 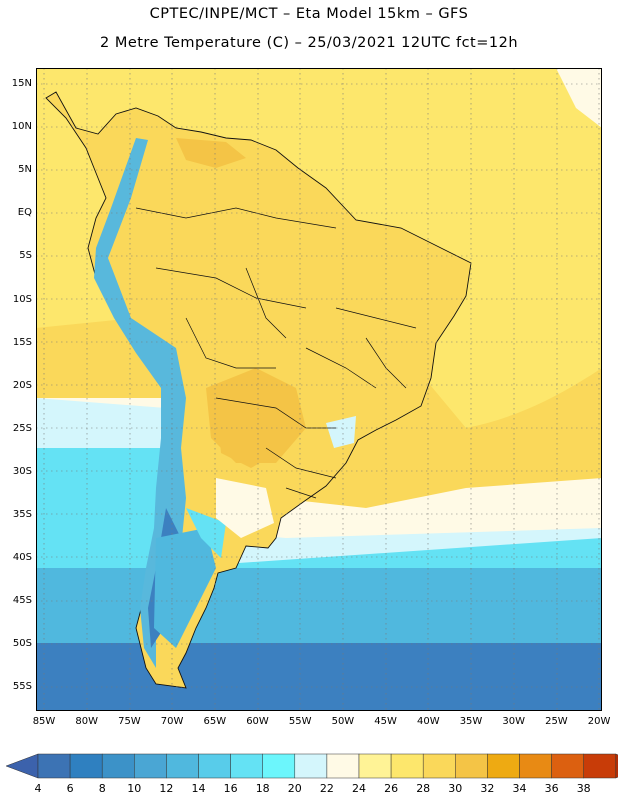 I want to click on colorbar-label: 4, so click(x=38, y=788).